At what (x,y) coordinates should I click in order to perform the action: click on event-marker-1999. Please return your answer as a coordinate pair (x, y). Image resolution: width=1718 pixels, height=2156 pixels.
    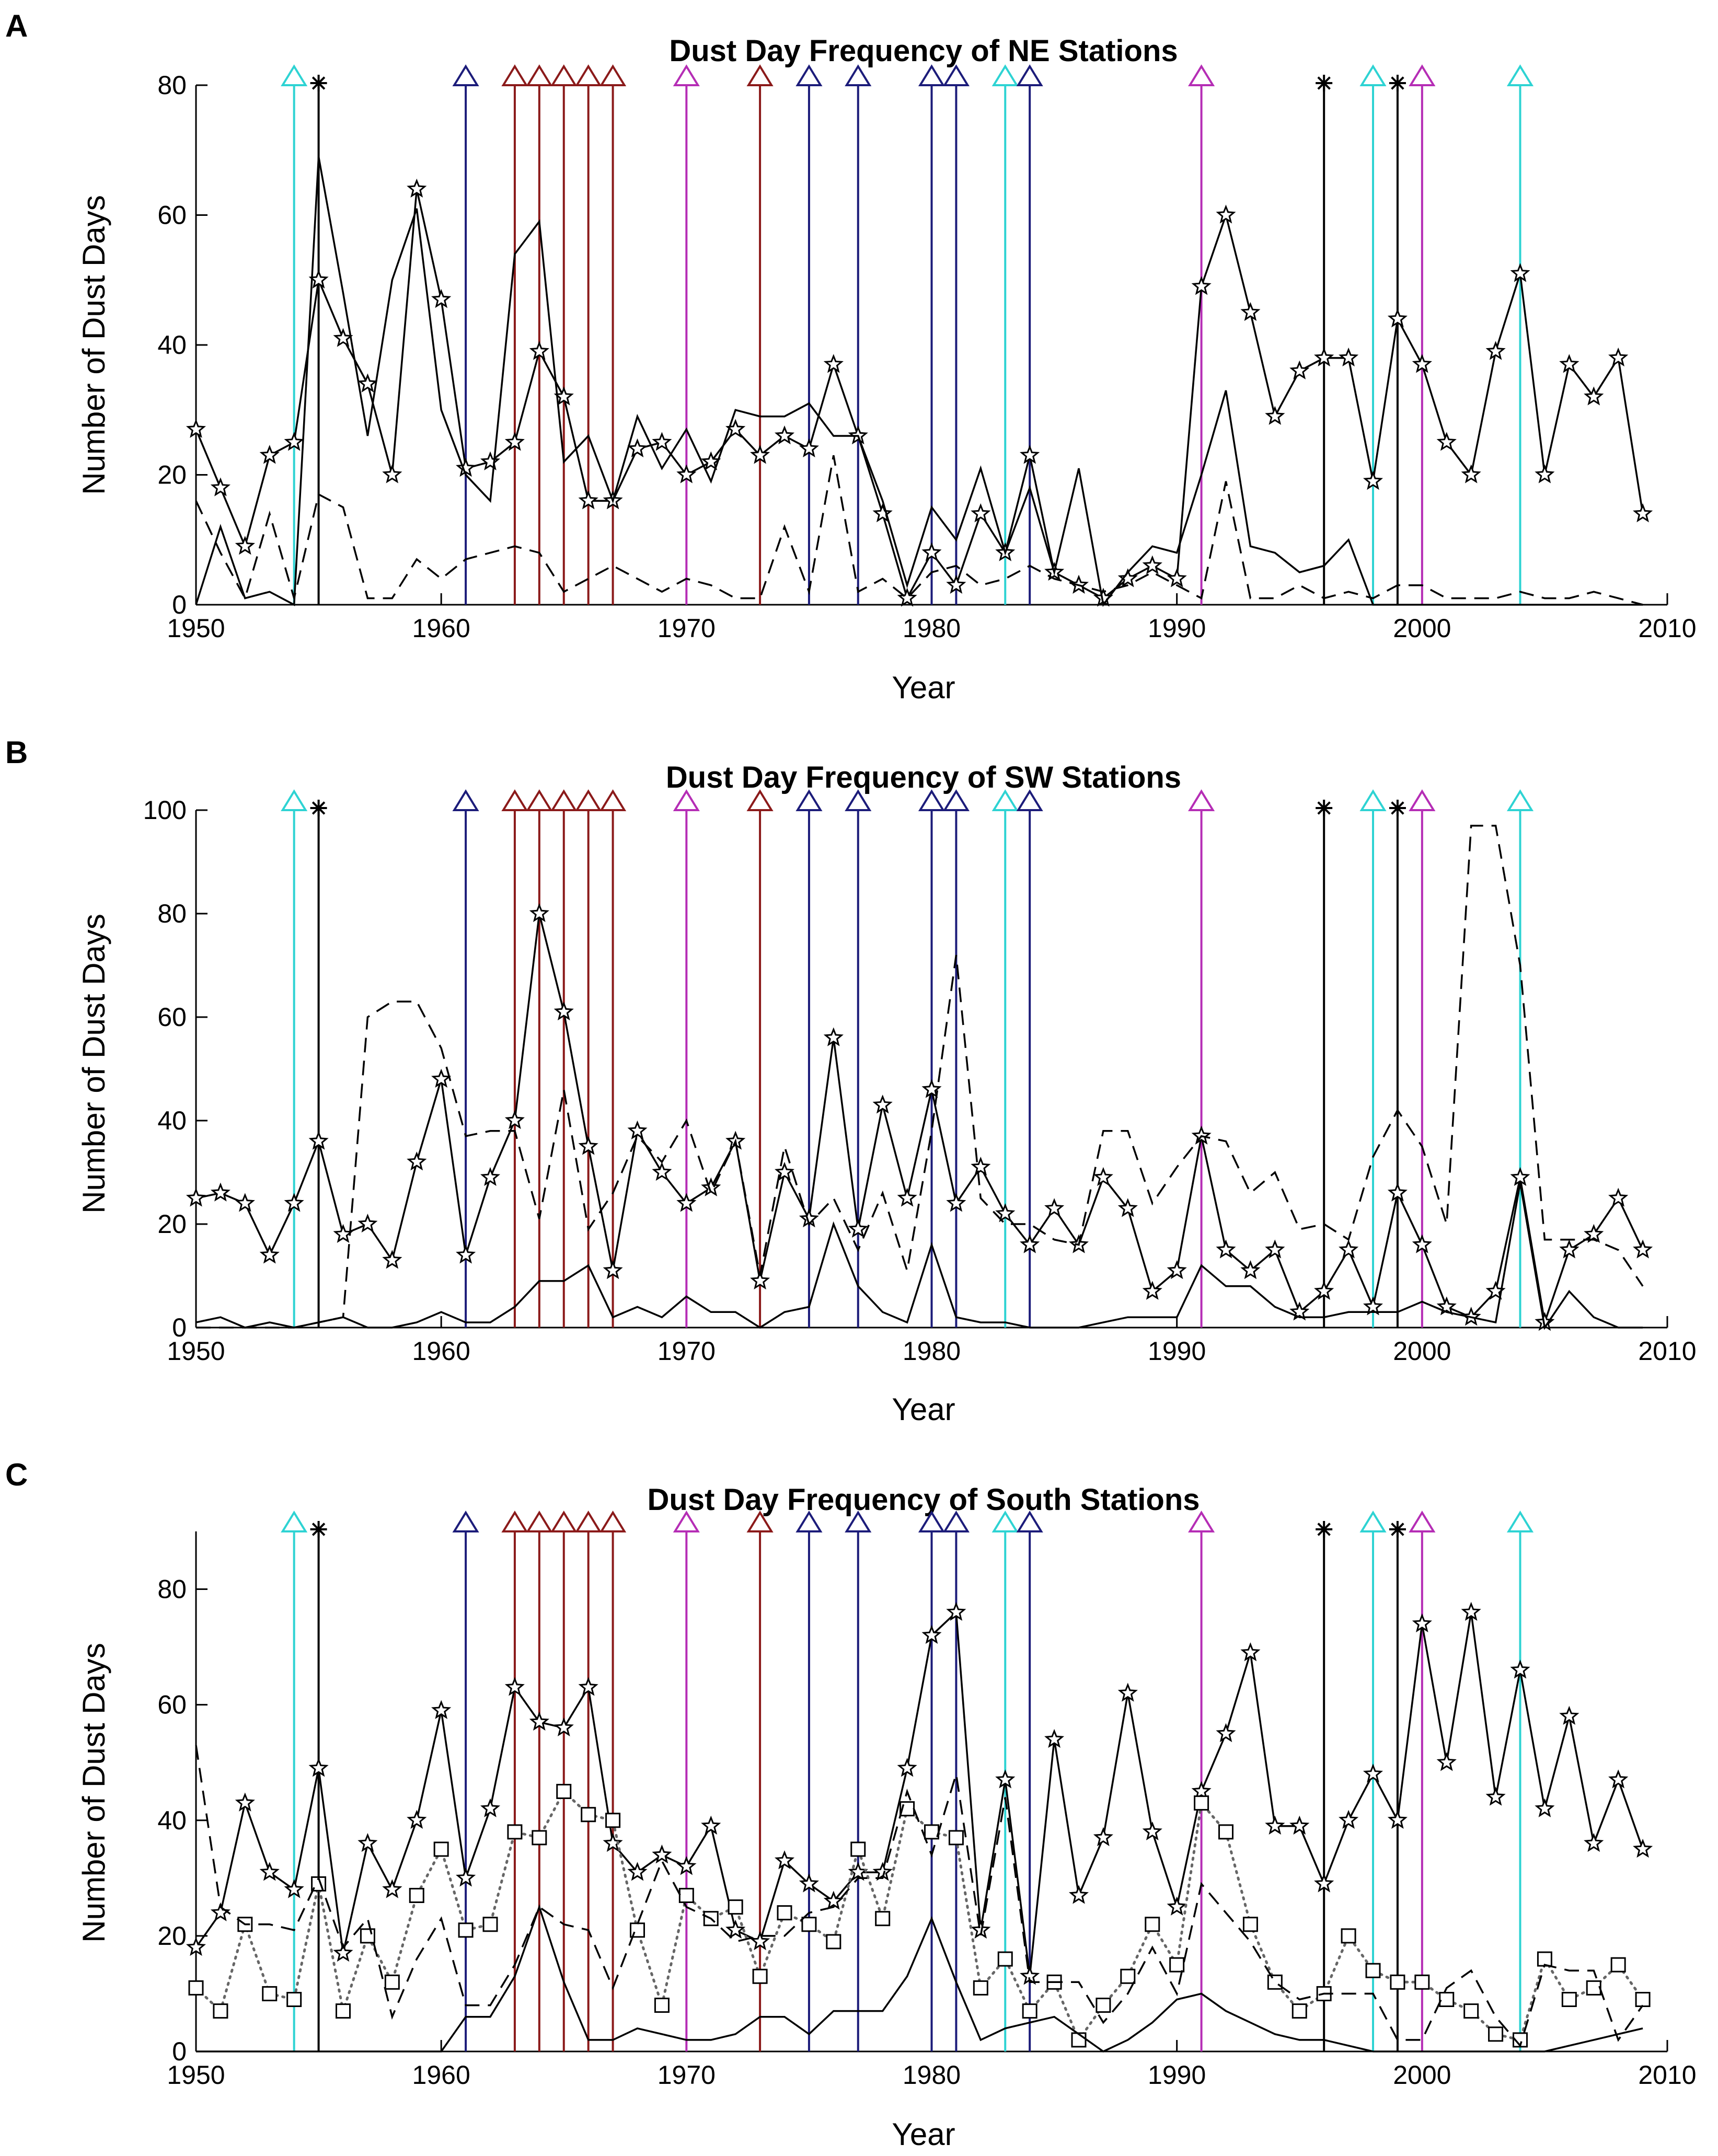
    Looking at the image, I should click on (1398, 1786).